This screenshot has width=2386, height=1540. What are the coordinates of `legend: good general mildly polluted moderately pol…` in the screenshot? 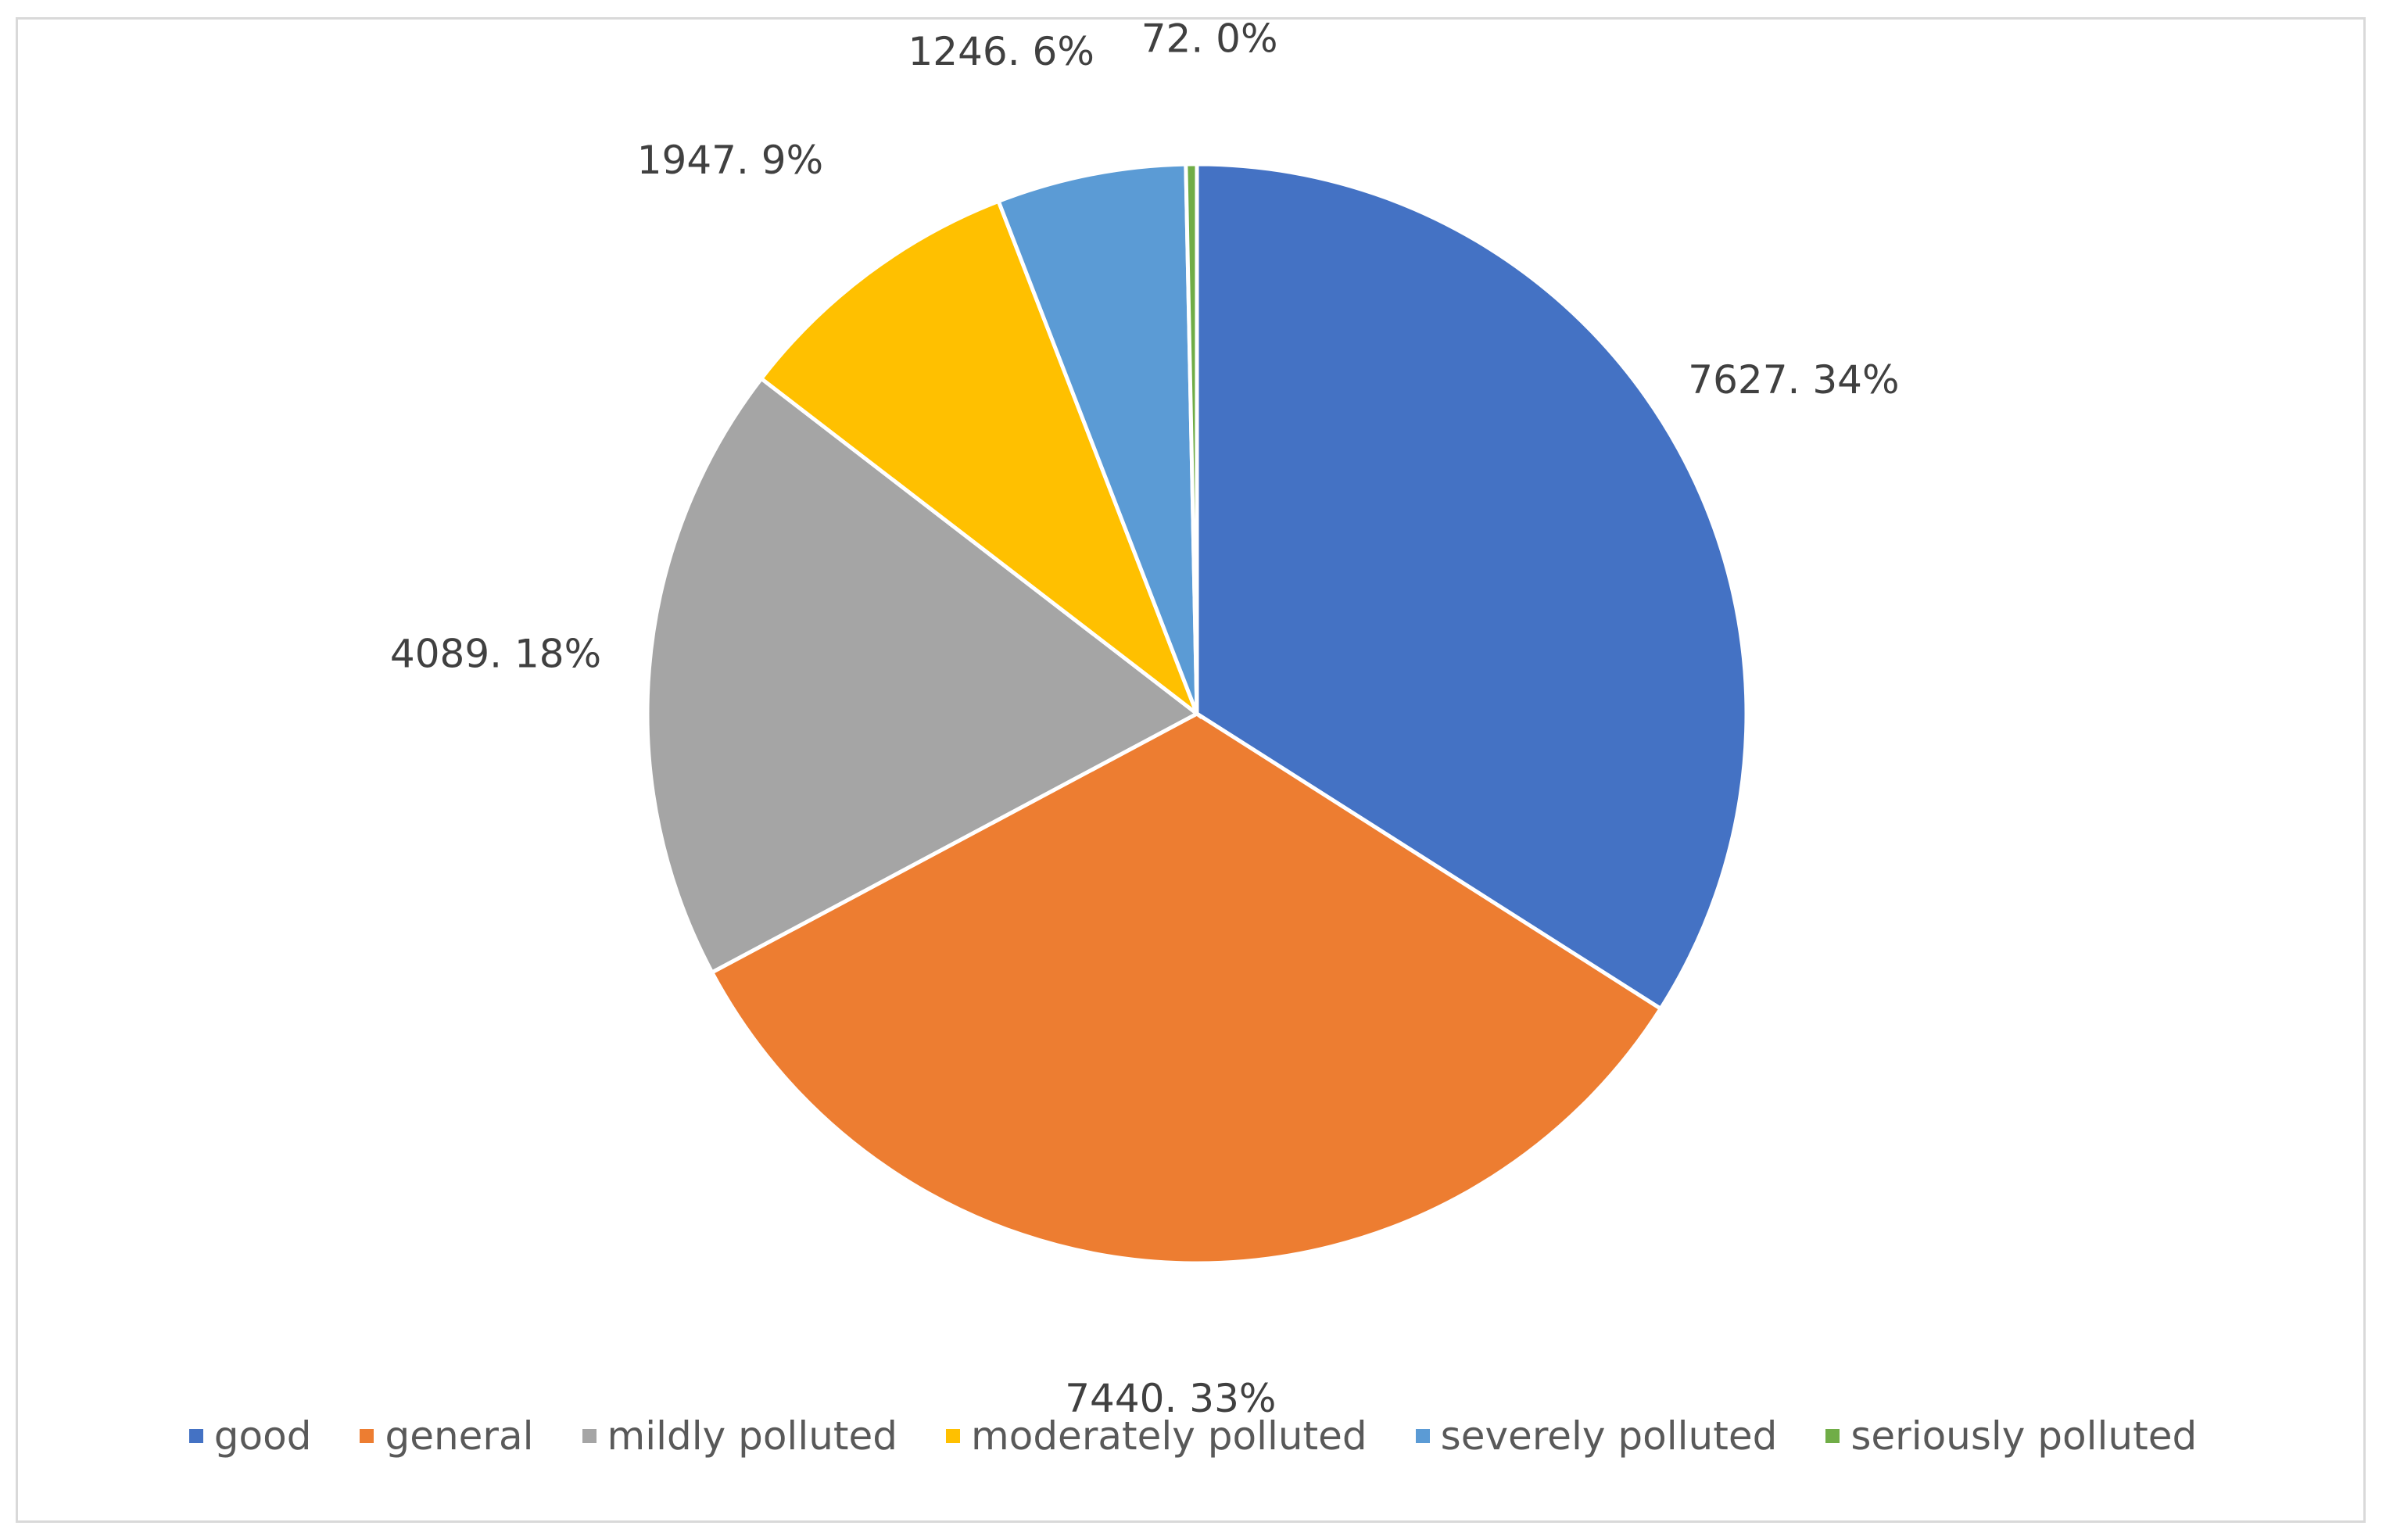 It's located at (1193, 1436).